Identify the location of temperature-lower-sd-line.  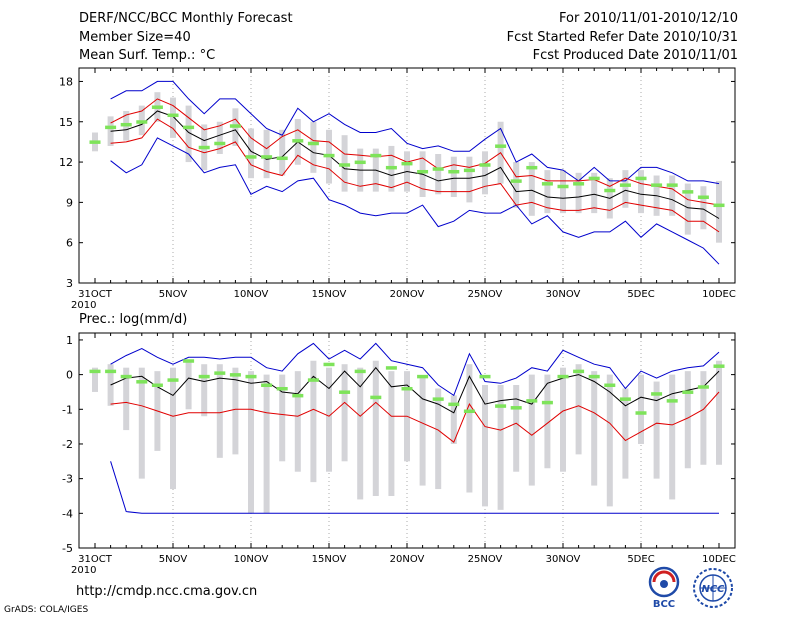
(415, 175).